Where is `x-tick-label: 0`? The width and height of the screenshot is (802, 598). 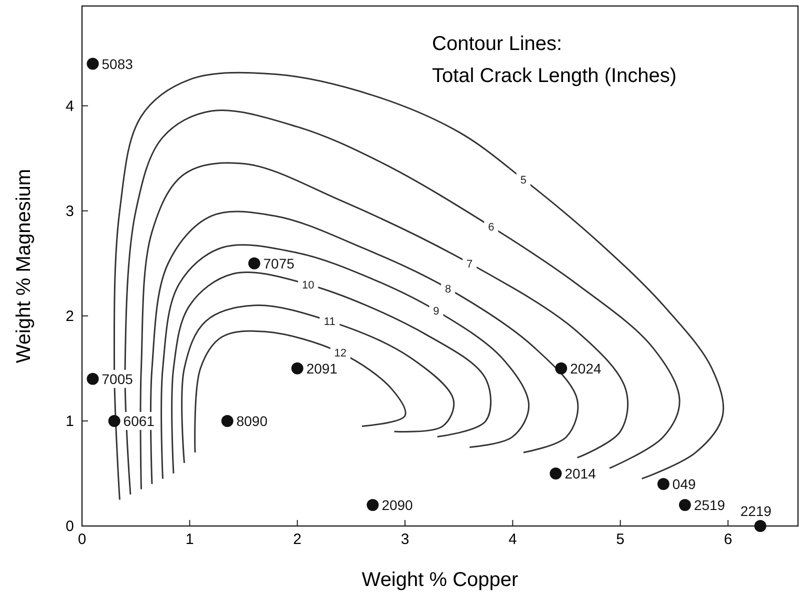
x-tick-label: 0 is located at coordinates (82, 539).